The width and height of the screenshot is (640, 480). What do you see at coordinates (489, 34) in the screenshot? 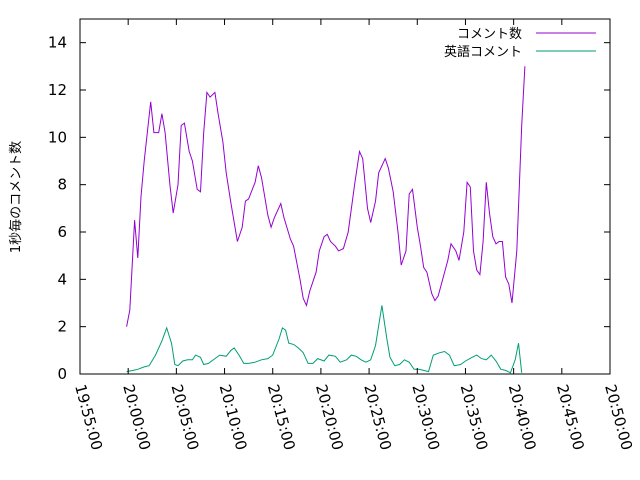
I see `legend-label-1: コメント数` at bounding box center [489, 34].